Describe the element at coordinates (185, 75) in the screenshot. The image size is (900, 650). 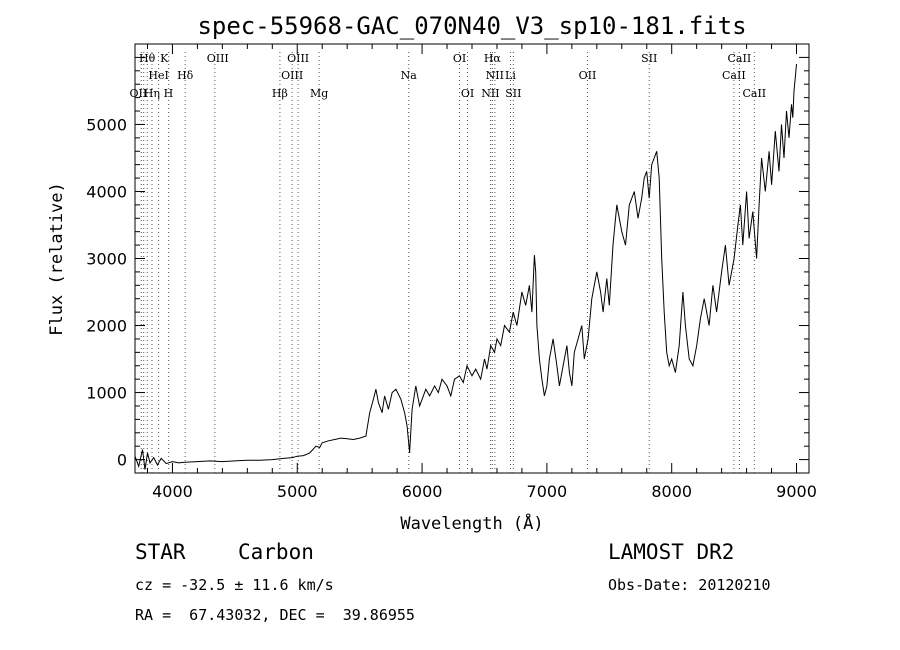
I see `line-label: Hδ` at that location.